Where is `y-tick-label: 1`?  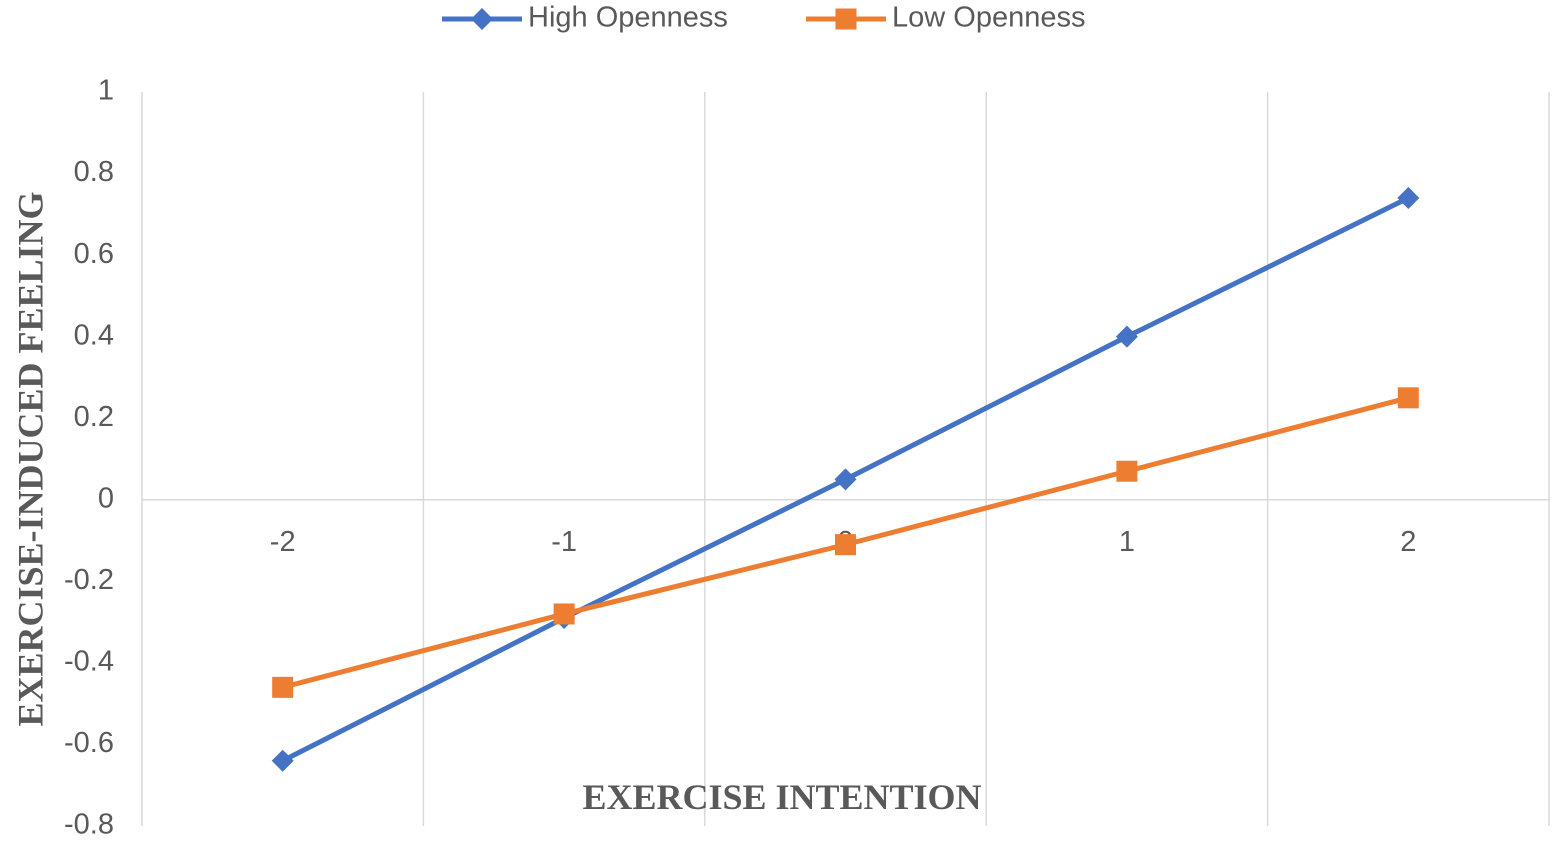 y-tick-label: 1 is located at coordinates (106, 91).